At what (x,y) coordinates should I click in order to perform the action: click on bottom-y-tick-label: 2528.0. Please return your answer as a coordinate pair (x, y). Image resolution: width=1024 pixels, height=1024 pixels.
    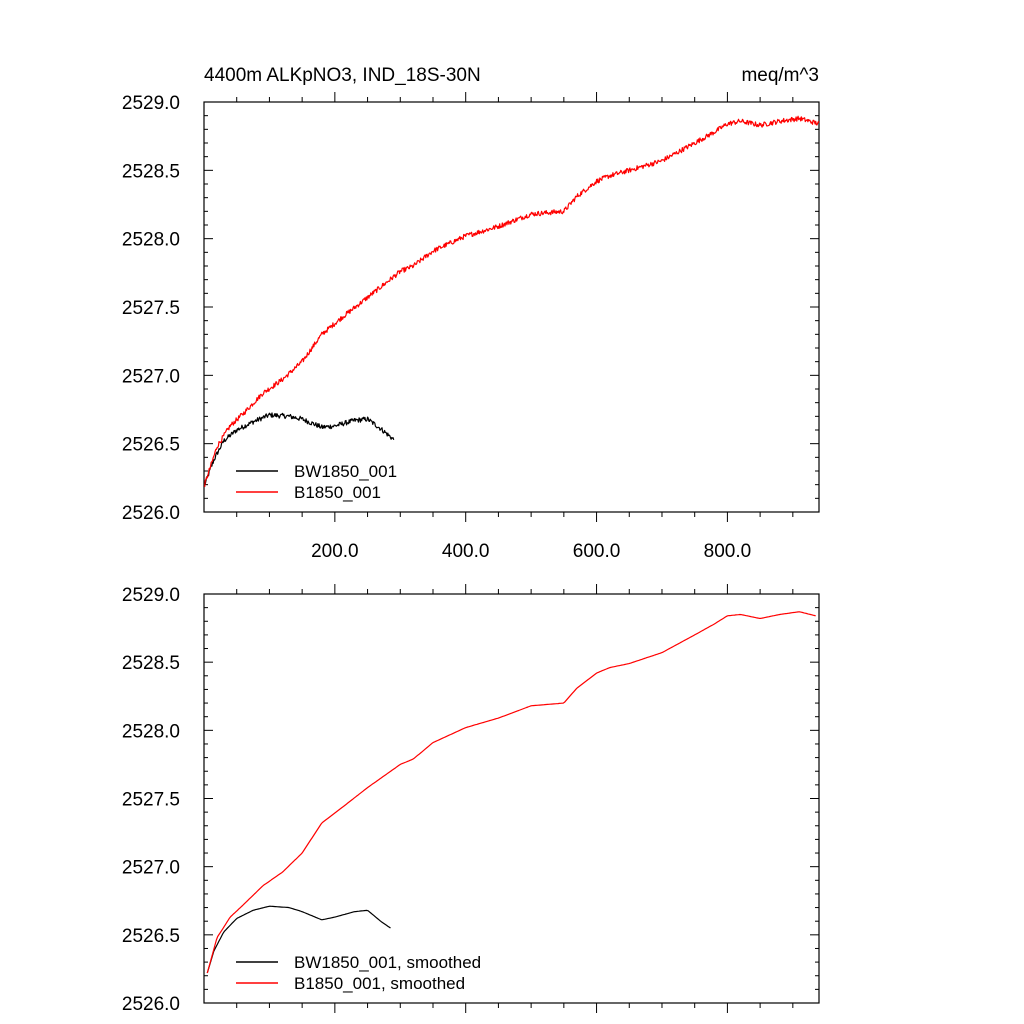
    Looking at the image, I should click on (151, 731).